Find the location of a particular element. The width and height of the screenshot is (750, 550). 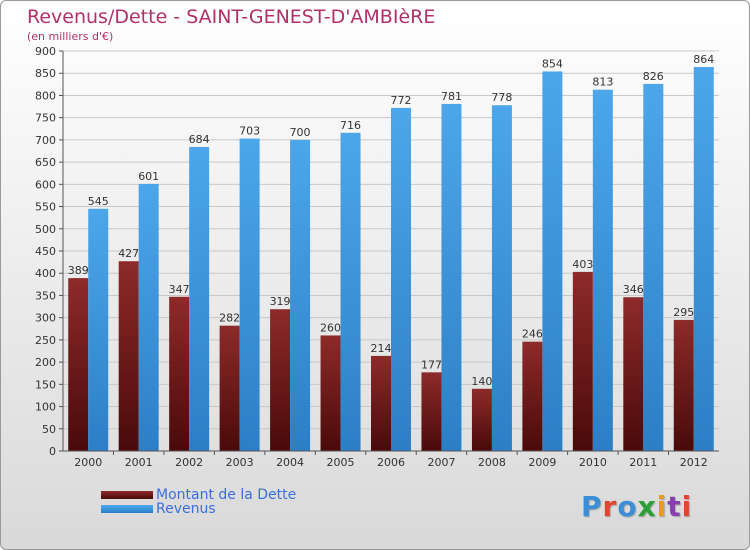

y-tick-label: 800 is located at coordinates (45, 95).